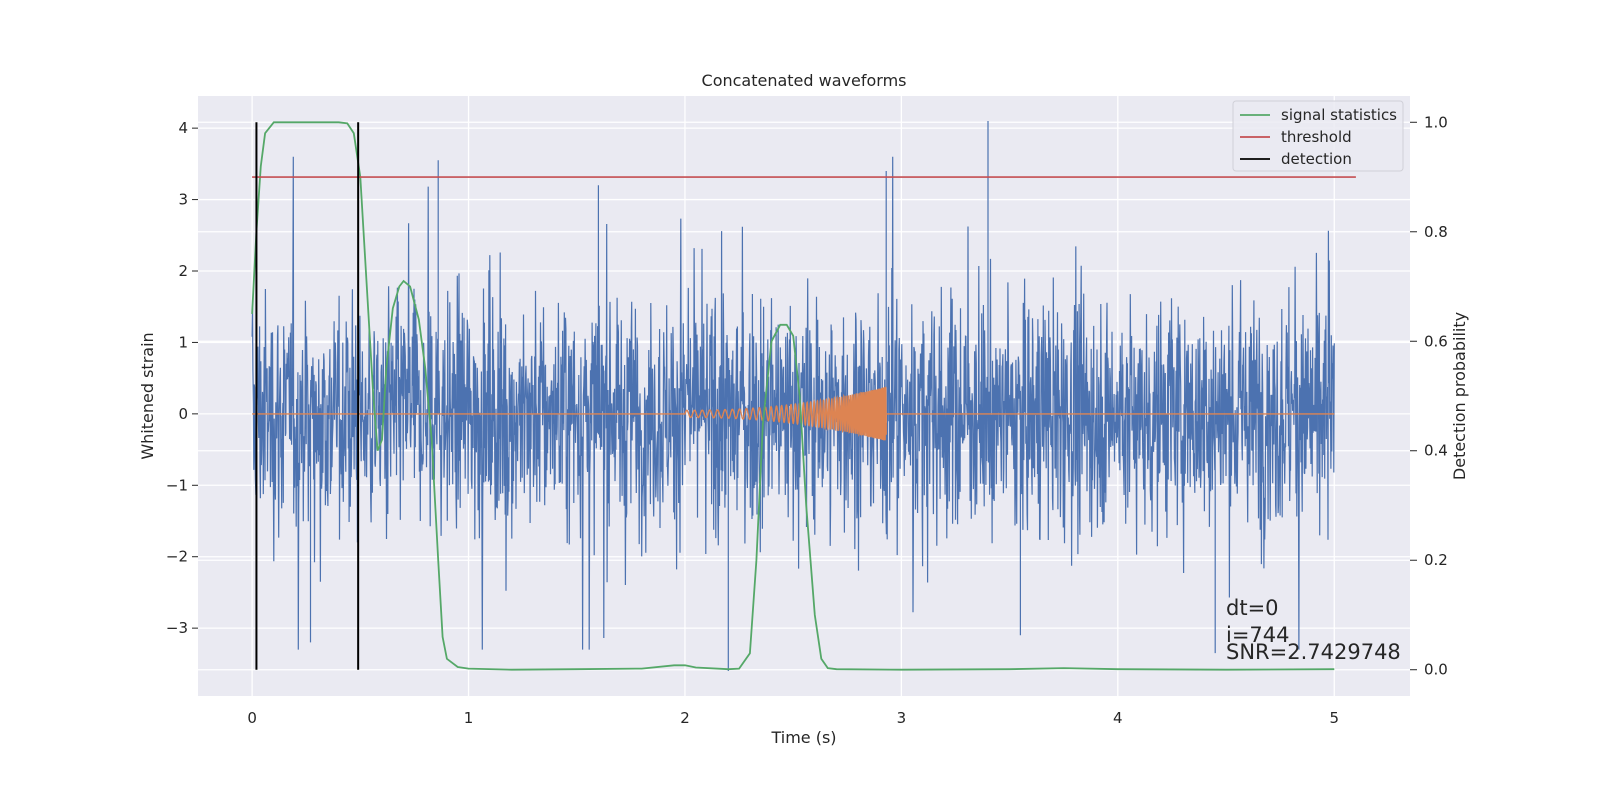 The image size is (1600, 800). Describe the element at coordinates (685, 718) in the screenshot. I see `x-tick-label: 2` at that location.